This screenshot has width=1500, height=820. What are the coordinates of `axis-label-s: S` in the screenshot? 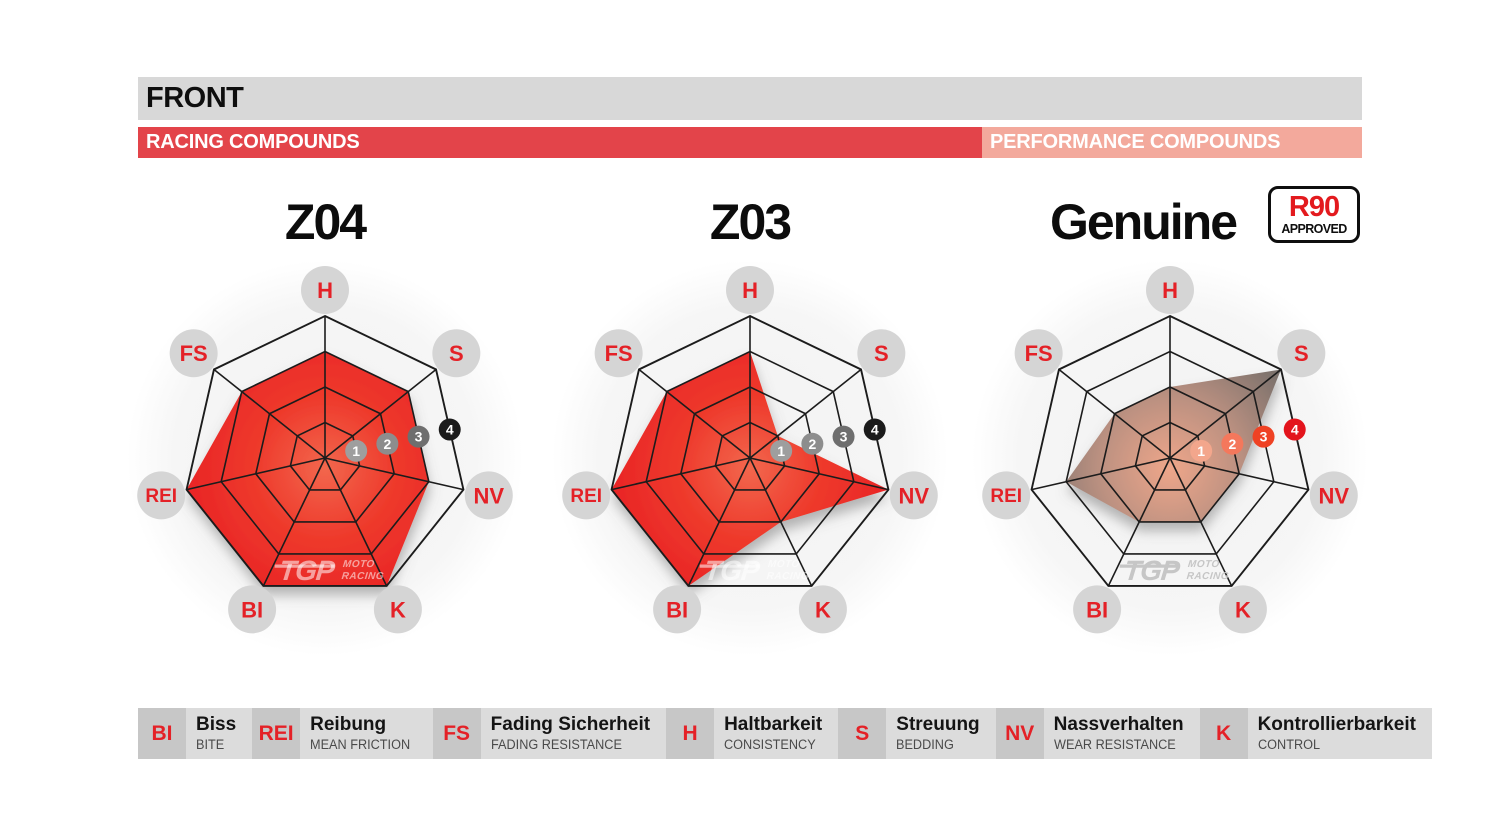 It's located at (456, 353).